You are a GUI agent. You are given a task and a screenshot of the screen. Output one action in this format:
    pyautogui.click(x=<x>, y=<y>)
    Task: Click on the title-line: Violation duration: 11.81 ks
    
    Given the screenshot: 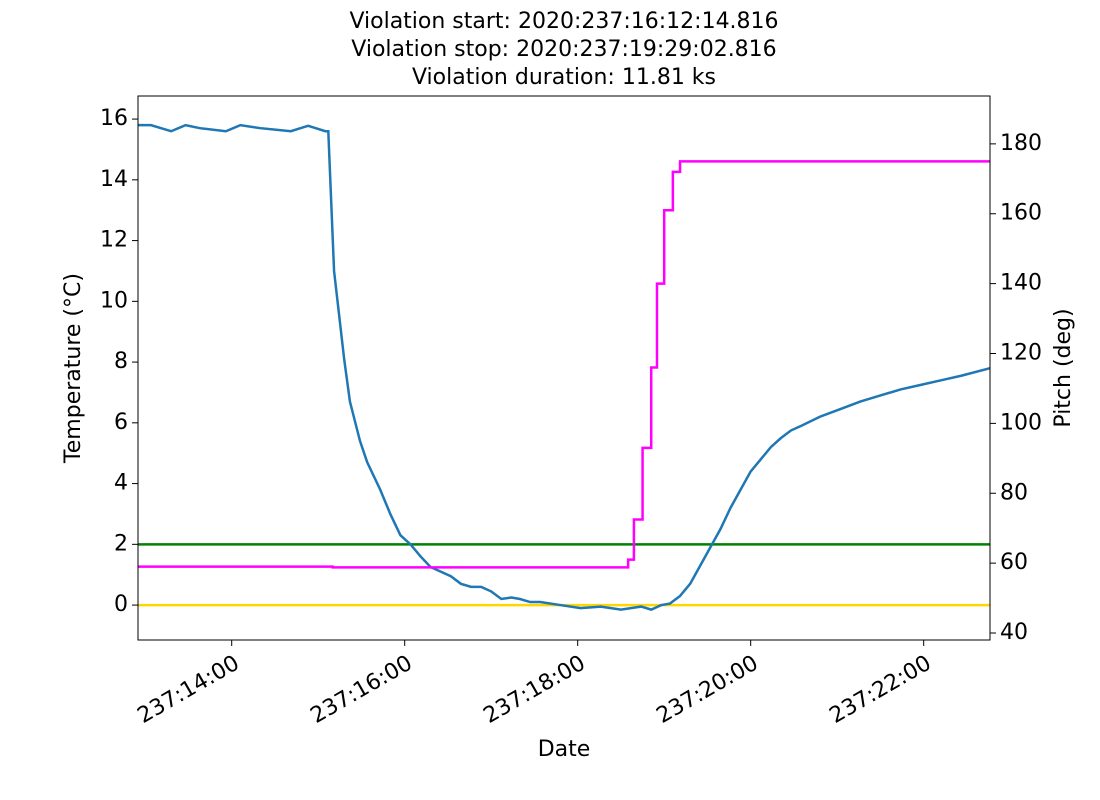 What is the action you would take?
    pyautogui.click(x=564, y=77)
    